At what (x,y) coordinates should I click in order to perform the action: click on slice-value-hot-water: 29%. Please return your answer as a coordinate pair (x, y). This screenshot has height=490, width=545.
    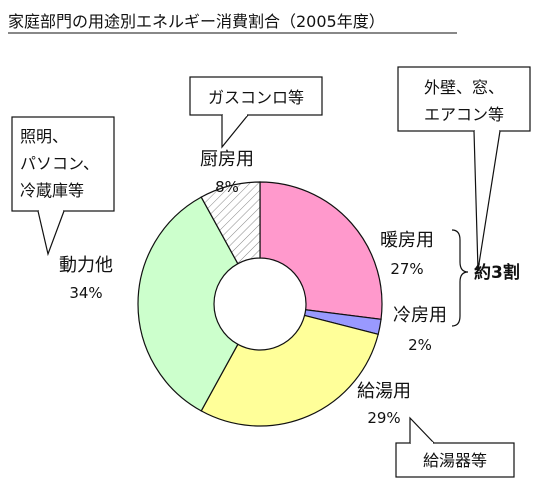
    Looking at the image, I should click on (383, 418).